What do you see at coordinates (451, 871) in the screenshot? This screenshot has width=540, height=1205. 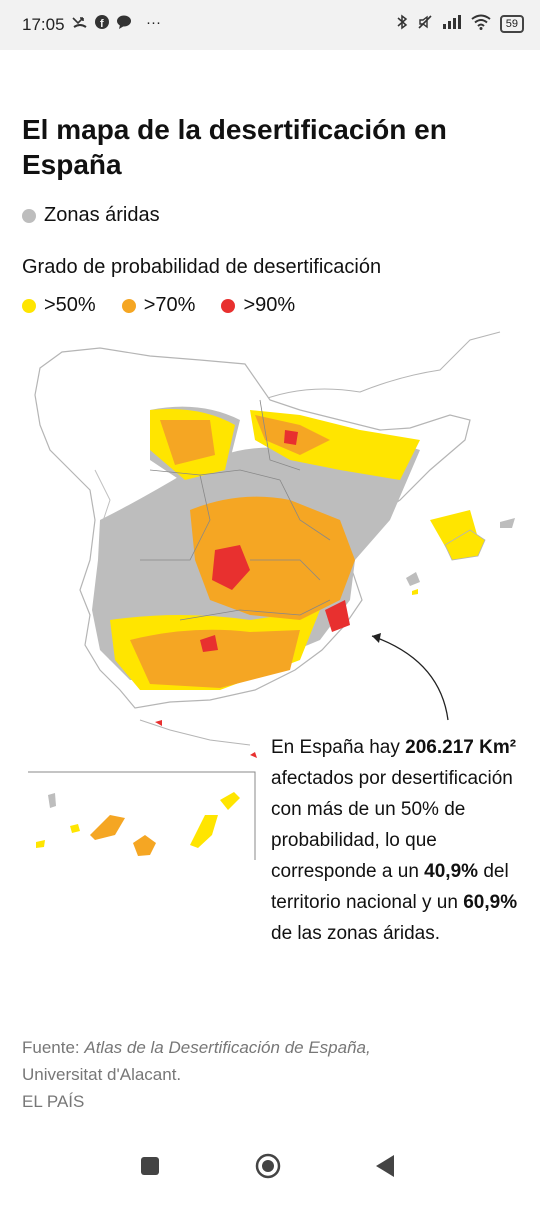 I see `callout-bold-national: 40,9%` at bounding box center [451, 871].